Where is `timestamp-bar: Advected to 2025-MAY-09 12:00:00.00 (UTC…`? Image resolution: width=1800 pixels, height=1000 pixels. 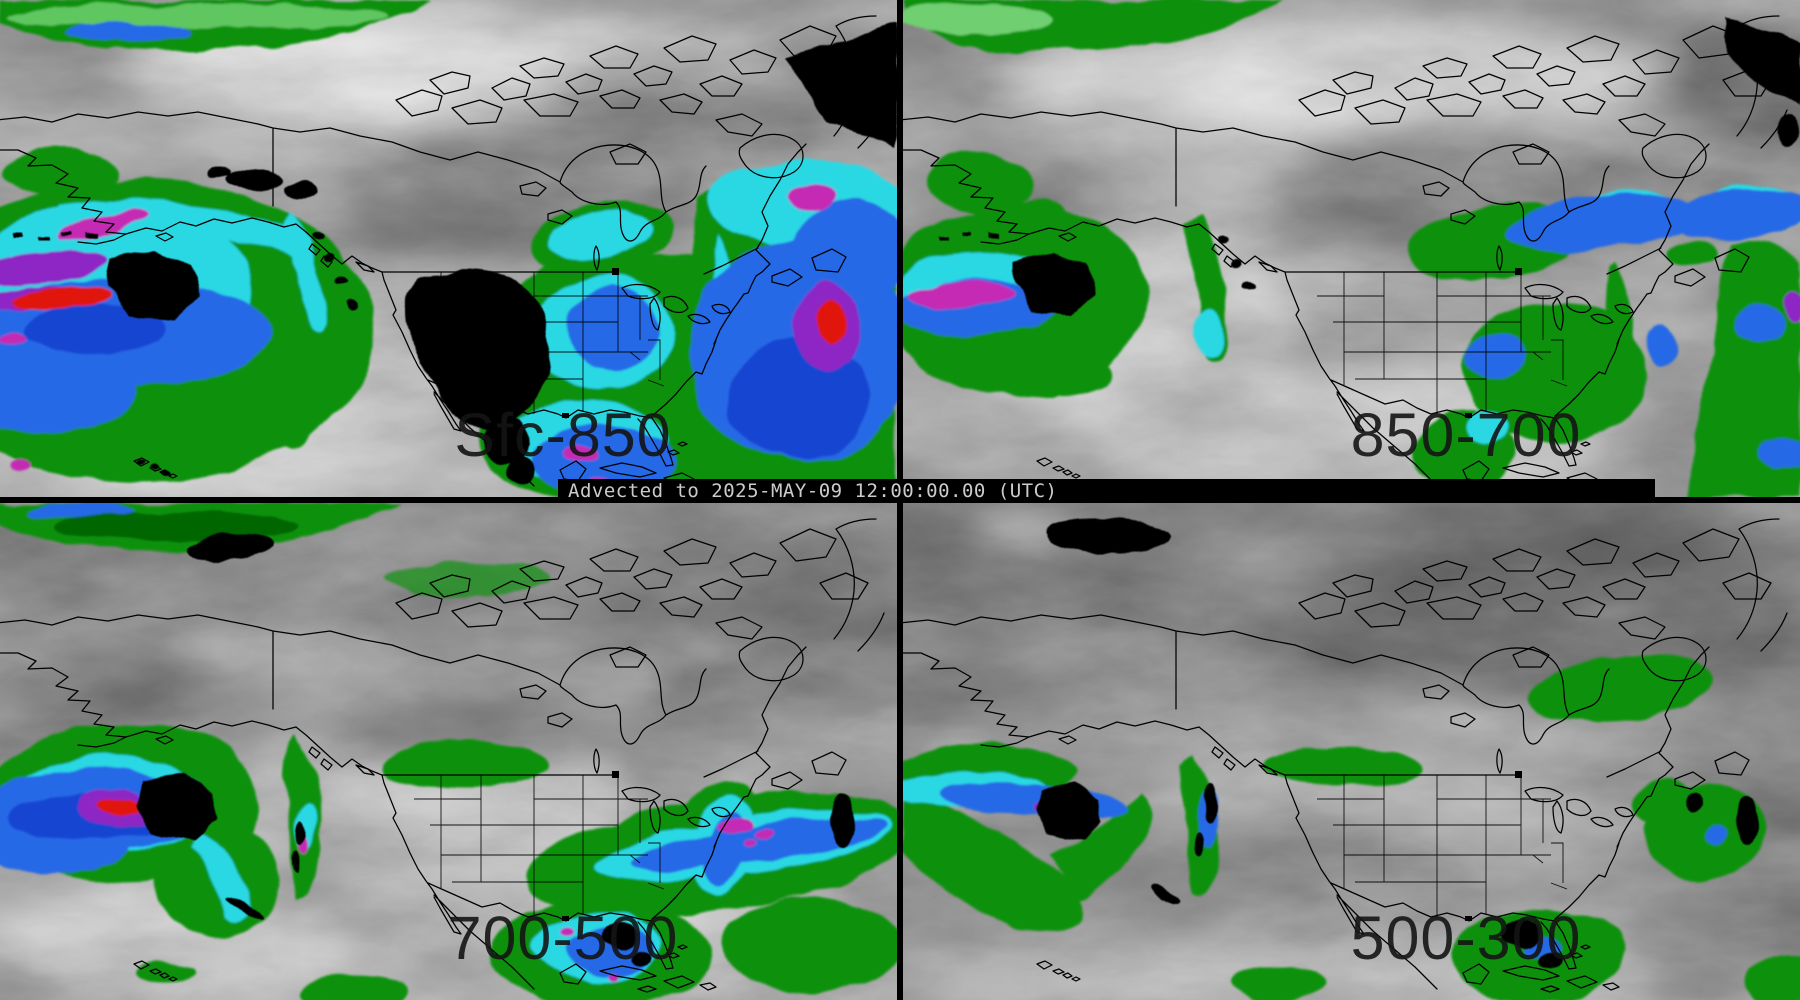
timestamp-bar: Advected to 2025-MAY-09 12:00:00.00 (UTC… is located at coordinates (1106, 491).